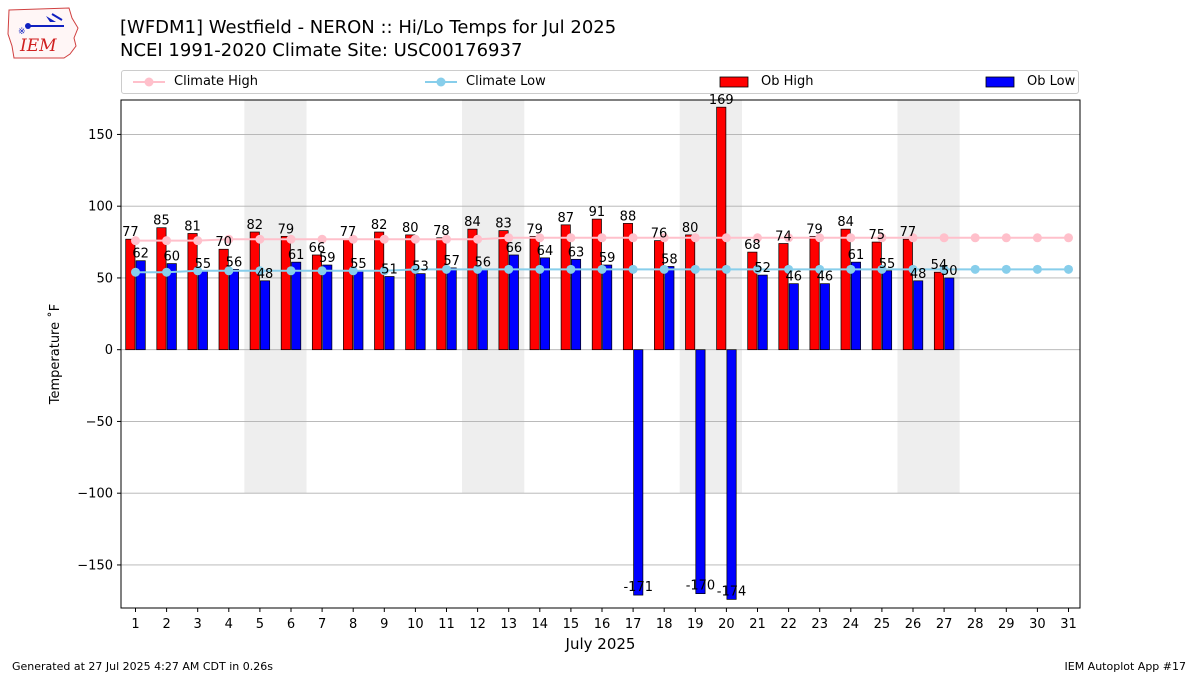 This screenshot has width=1200, height=675. I want to click on legend-ob-high-label: Ob High, so click(787, 81).